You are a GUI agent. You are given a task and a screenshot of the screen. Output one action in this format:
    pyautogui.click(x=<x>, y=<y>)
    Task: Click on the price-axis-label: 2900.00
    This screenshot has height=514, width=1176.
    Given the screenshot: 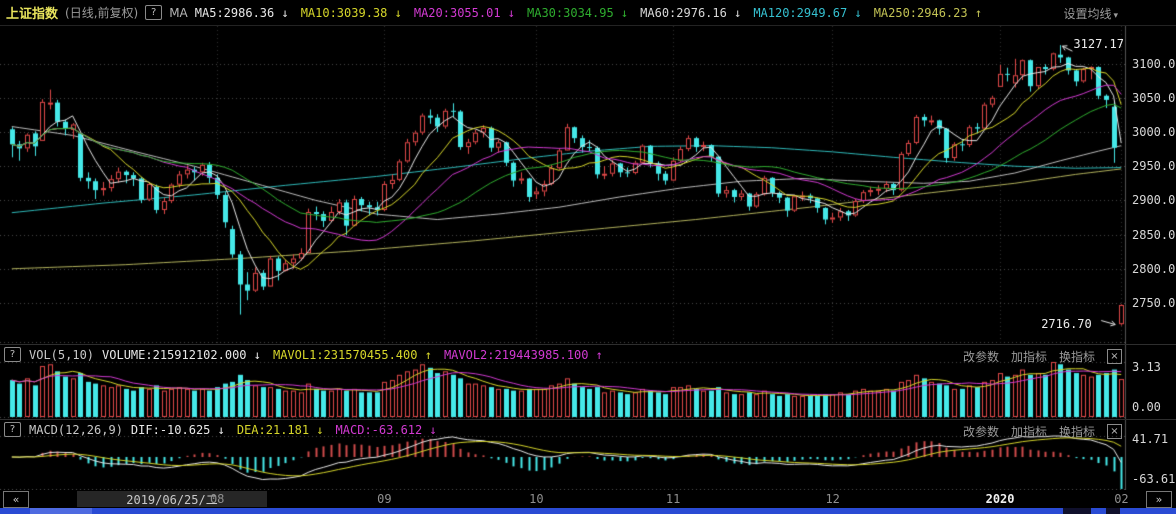 What is the action you would take?
    pyautogui.click(x=1154, y=200)
    